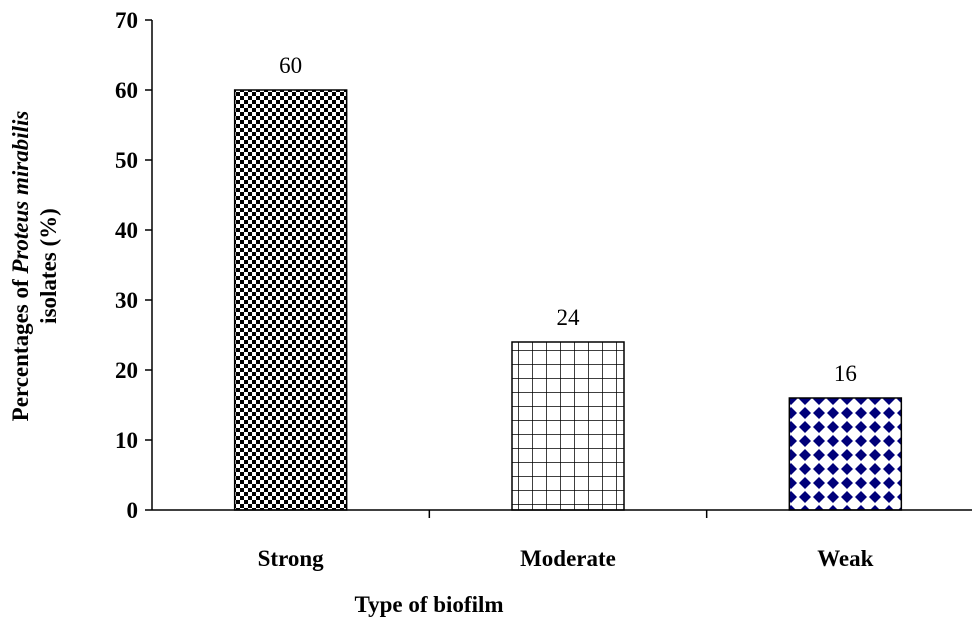 The height and width of the screenshot is (627, 973). I want to click on svg-text:Percentages of Proteus mirabil: Percentages of Proteus mirabilis, so click(20, 266).